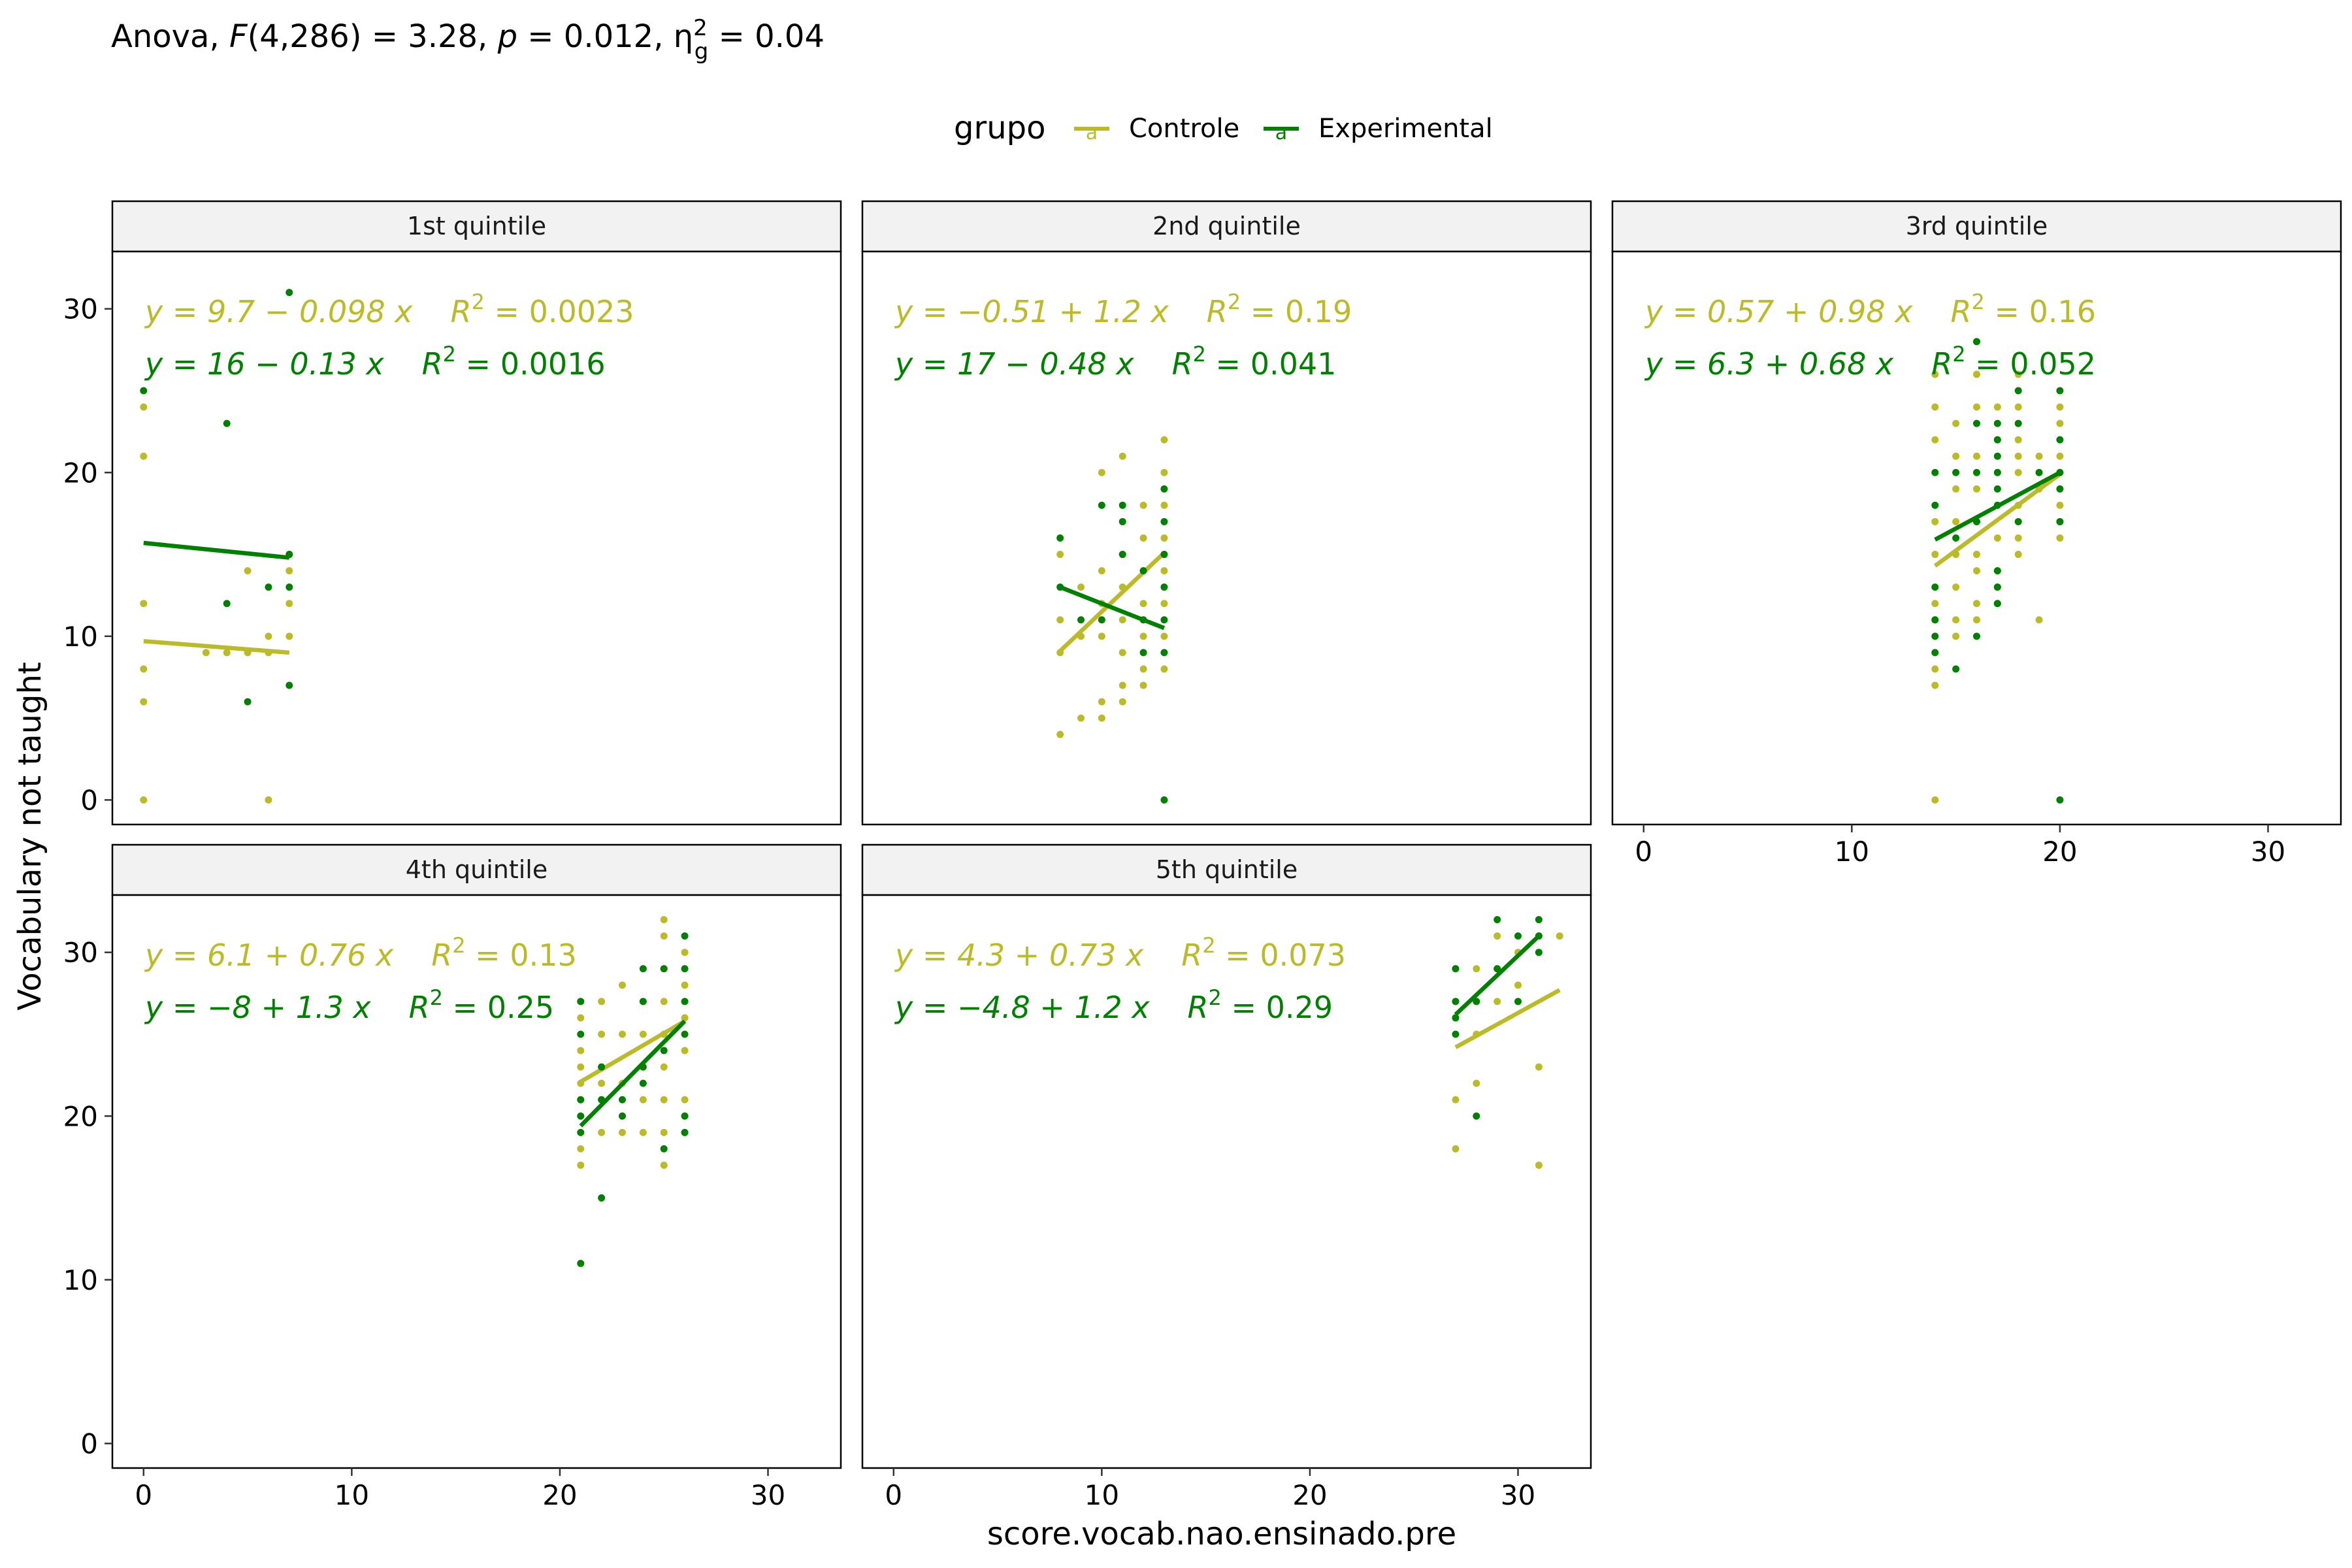 This screenshot has height=1568, width=2352. I want to click on regression-equation-controle: y = 6.1 + 0.76 x R2 = 0.13, so click(360, 953).